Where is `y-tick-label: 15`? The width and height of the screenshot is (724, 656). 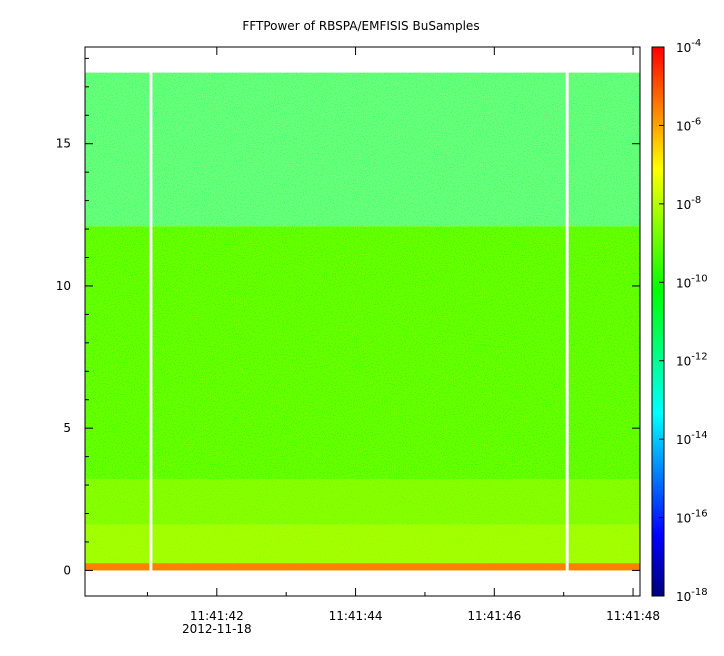 y-tick-label: 15 is located at coordinates (63, 144).